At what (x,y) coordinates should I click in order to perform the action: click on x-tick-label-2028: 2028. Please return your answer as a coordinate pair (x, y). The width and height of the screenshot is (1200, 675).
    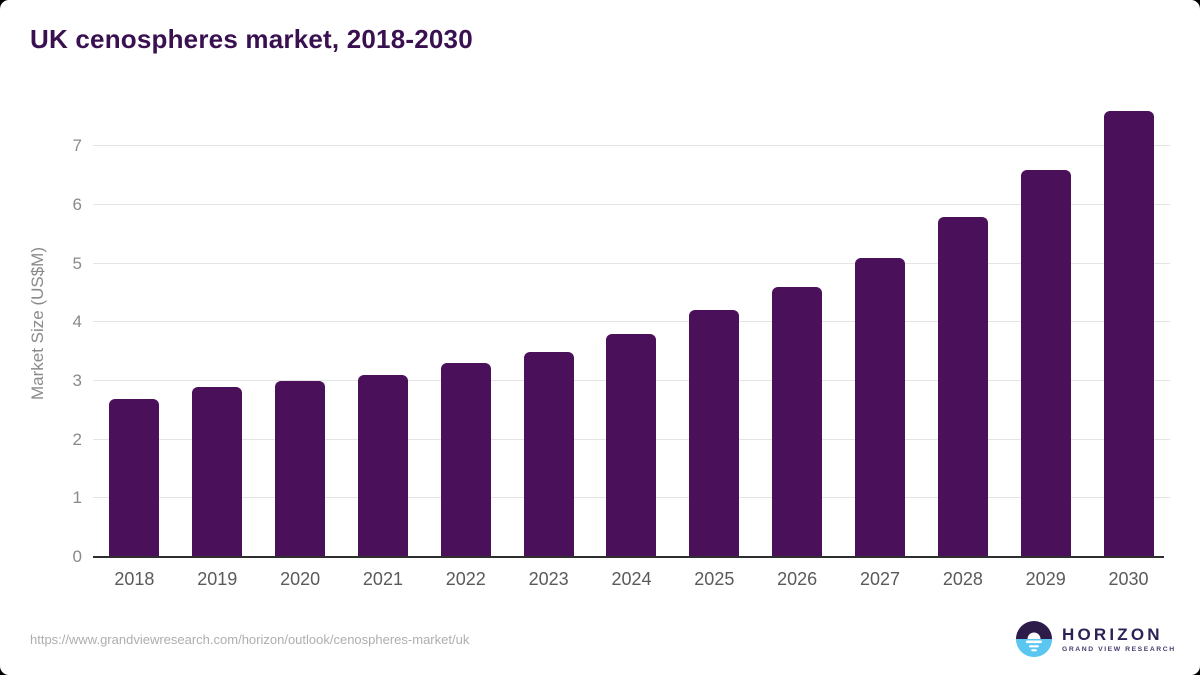
    Looking at the image, I should click on (962, 579).